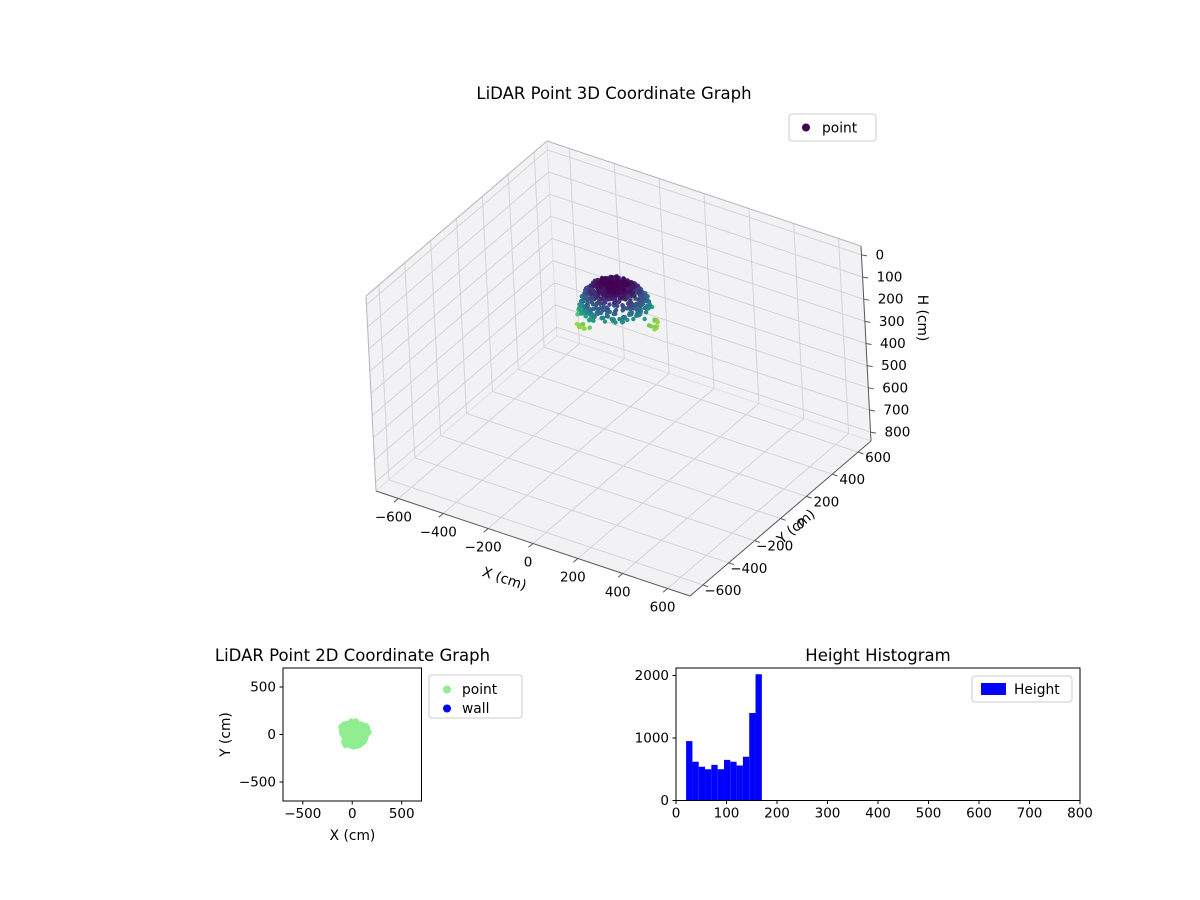 The image size is (1200, 900). Describe the element at coordinates (826, 502) in the screenshot. I see `plot3d-ytick-label: 200` at that location.